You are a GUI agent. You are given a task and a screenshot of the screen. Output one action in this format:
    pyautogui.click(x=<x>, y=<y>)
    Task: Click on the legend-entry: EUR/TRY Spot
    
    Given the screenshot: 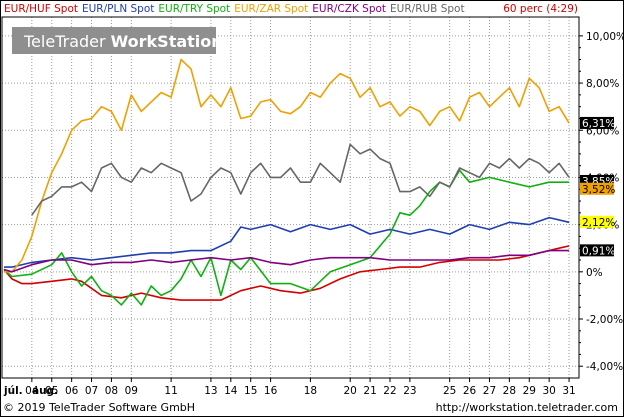 What is the action you would take?
    pyautogui.click(x=194, y=9)
    